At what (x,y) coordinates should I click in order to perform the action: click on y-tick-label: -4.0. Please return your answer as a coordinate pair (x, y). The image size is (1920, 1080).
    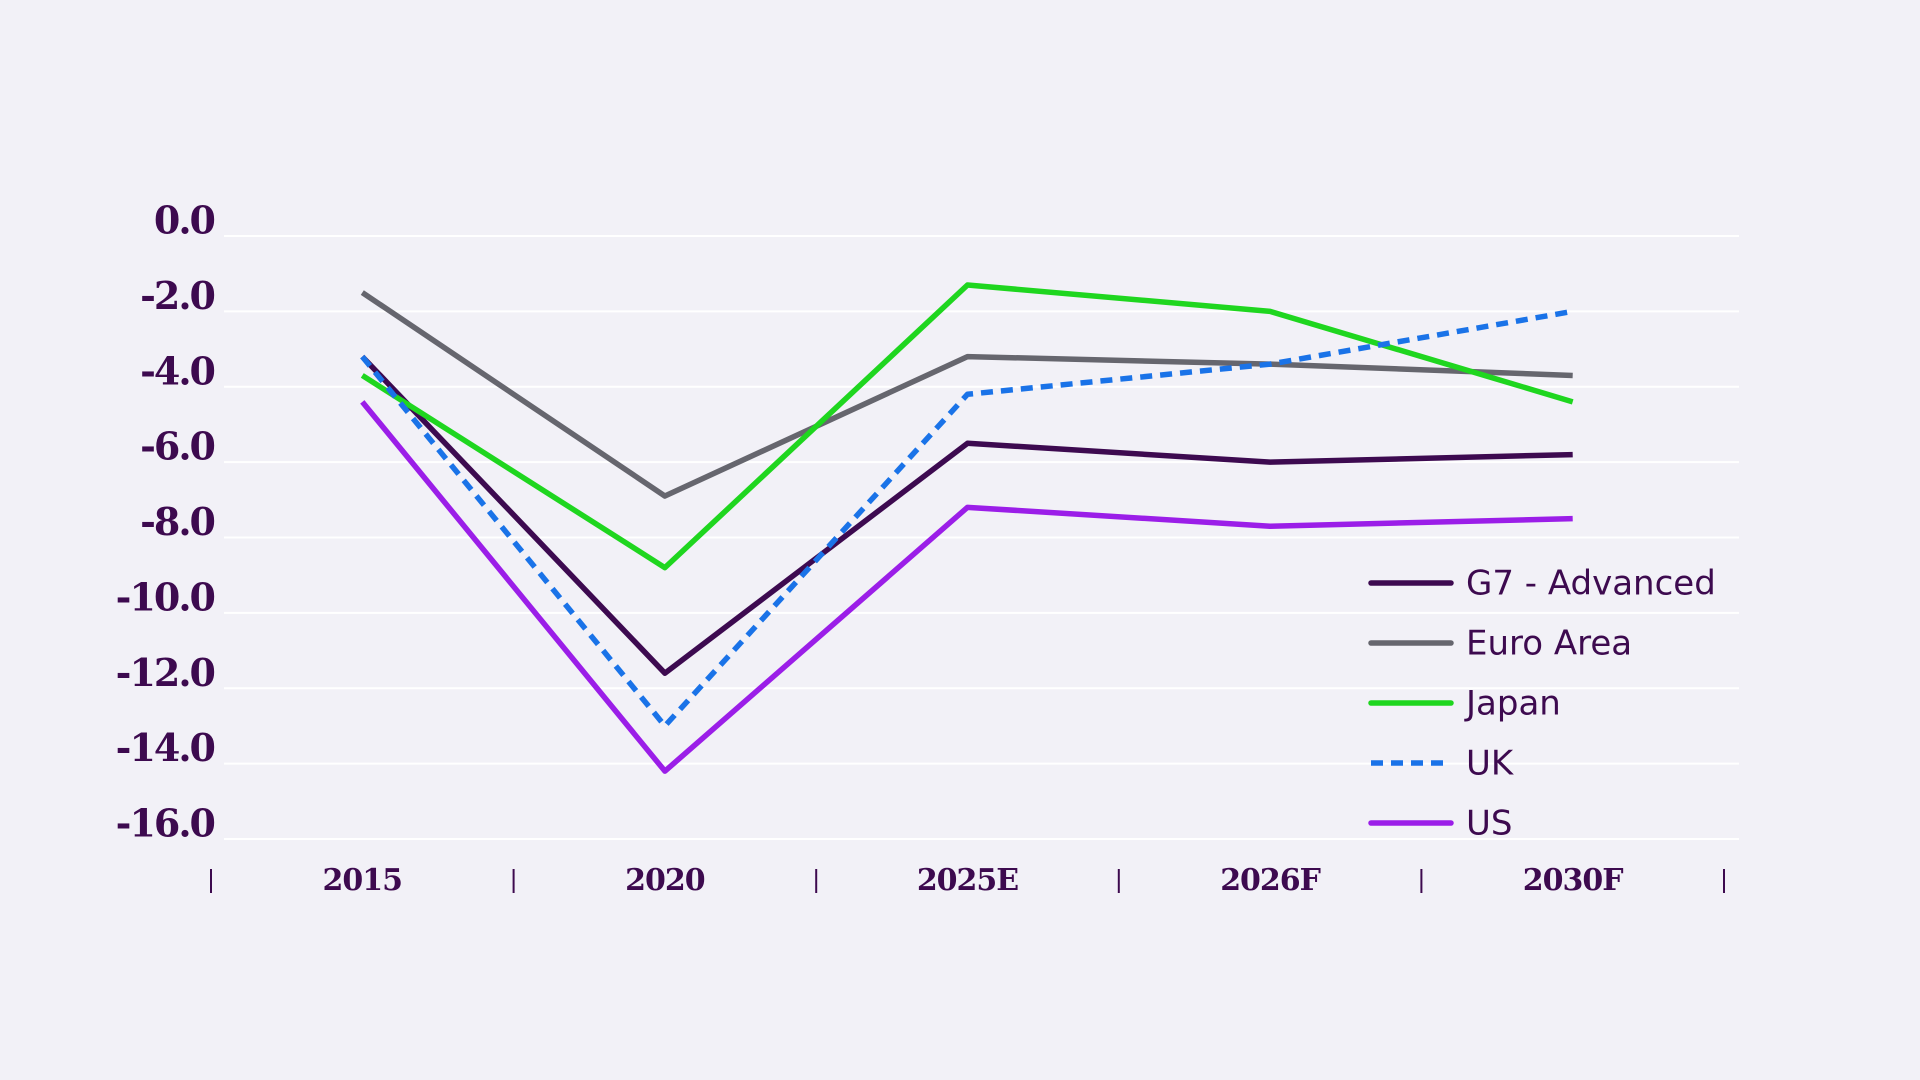
    Looking at the image, I should click on (177, 370).